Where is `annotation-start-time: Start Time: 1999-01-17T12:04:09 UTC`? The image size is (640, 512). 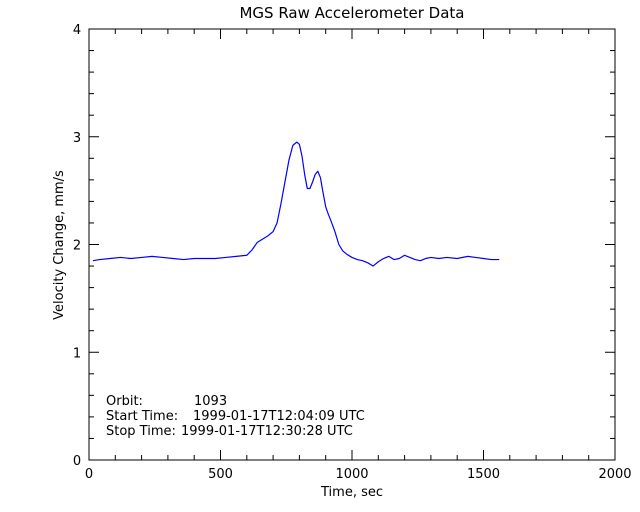
annotation-start-time: Start Time: 1999-01-17T12:04:09 UTC is located at coordinates (235, 416).